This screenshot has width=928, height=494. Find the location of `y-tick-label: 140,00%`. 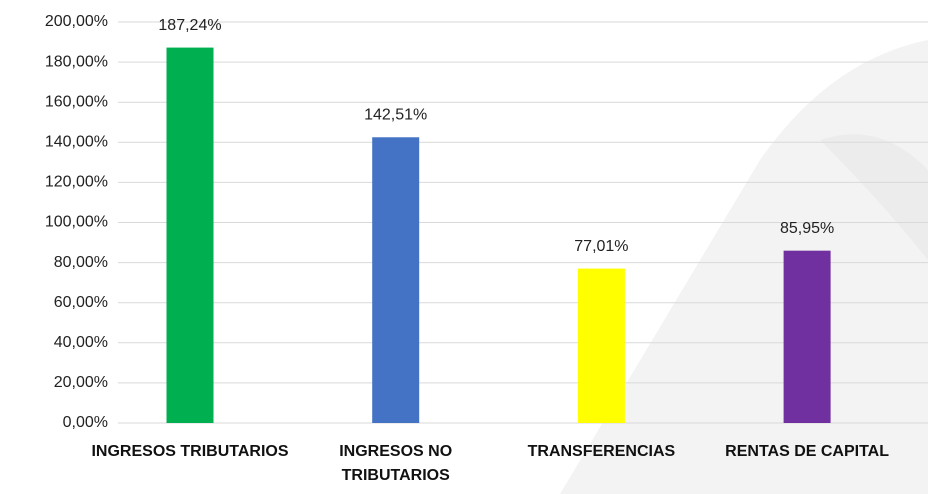

y-tick-label: 140,00% is located at coordinates (76, 142).